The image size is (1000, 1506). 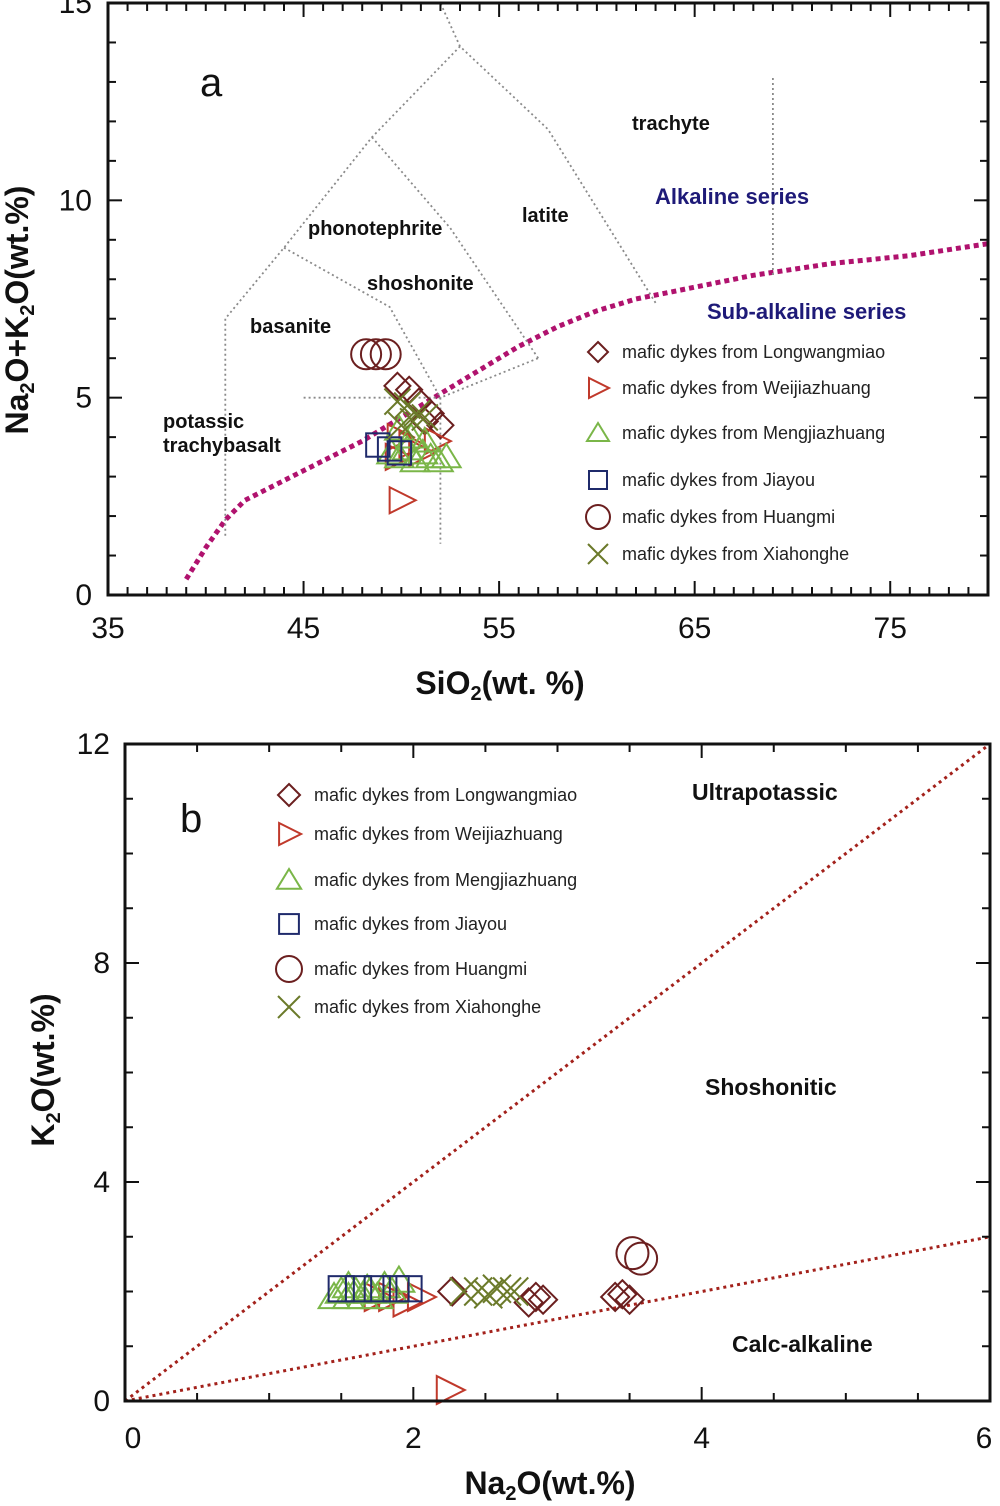 I want to click on x-tick-label: 35, so click(x=107, y=628).